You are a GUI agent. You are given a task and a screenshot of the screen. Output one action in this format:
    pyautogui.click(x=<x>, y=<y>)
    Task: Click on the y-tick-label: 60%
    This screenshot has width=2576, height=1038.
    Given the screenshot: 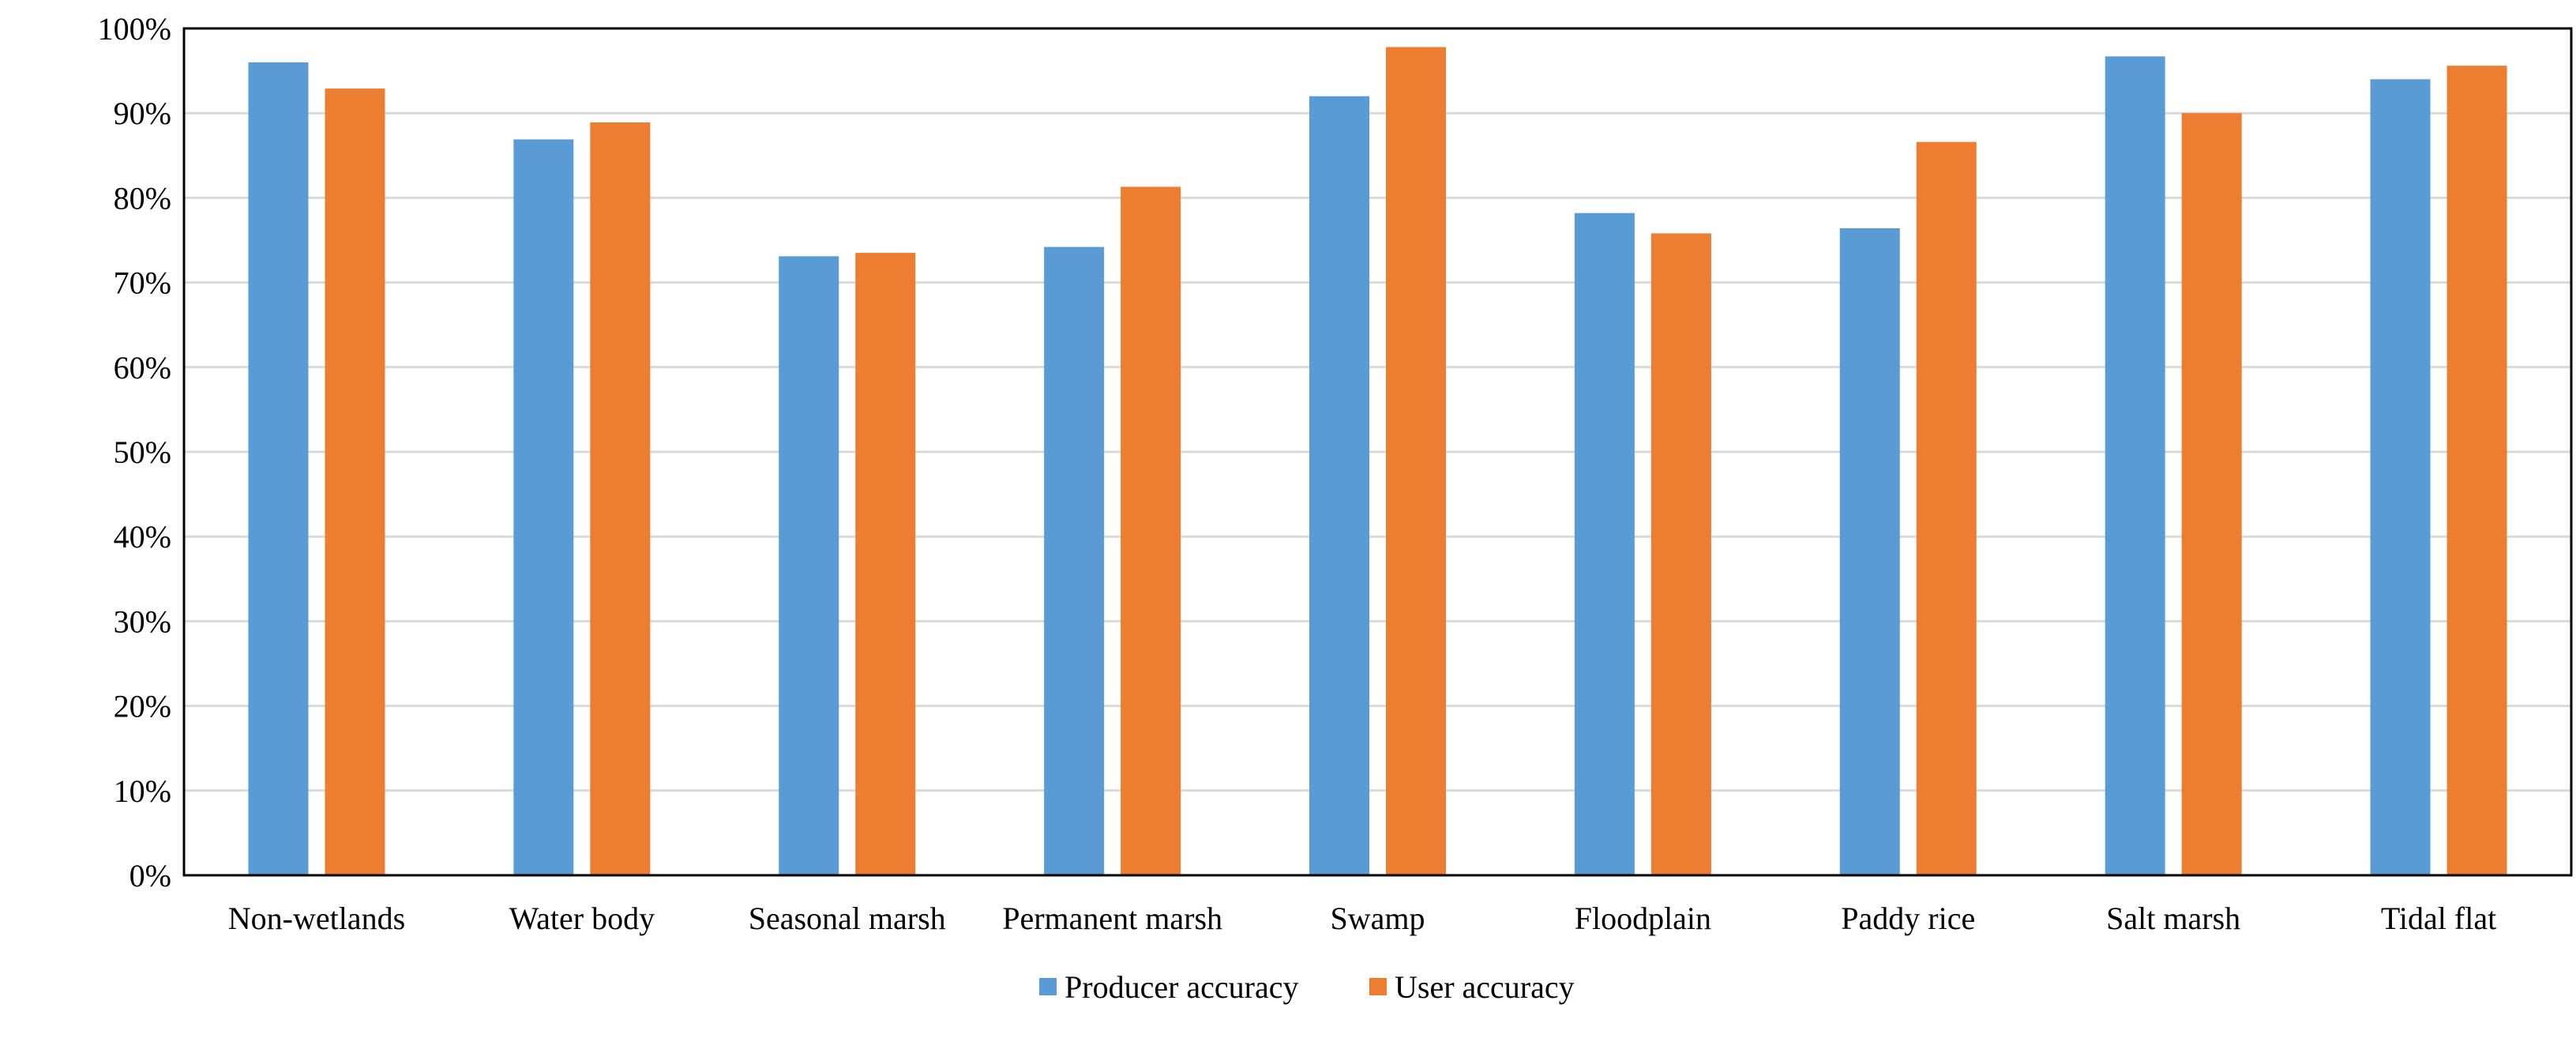 What is the action you would take?
    pyautogui.click(x=142, y=367)
    